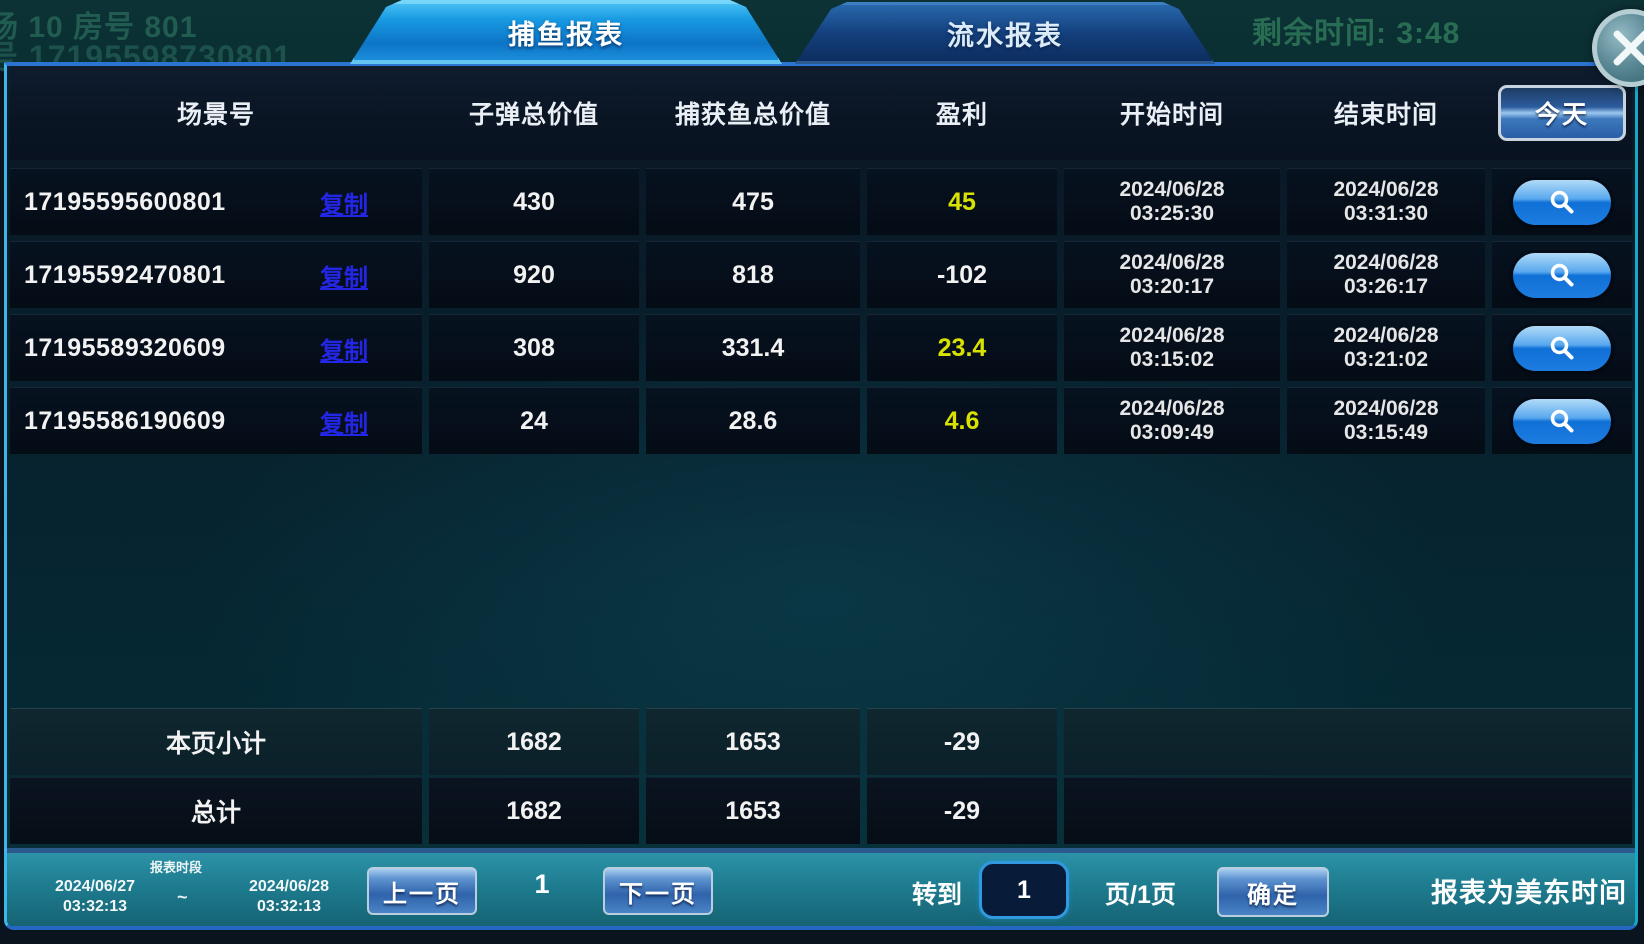 The image size is (1644, 944). Describe the element at coordinates (182, 897) in the screenshot. I see `period-tilde: ~` at that location.